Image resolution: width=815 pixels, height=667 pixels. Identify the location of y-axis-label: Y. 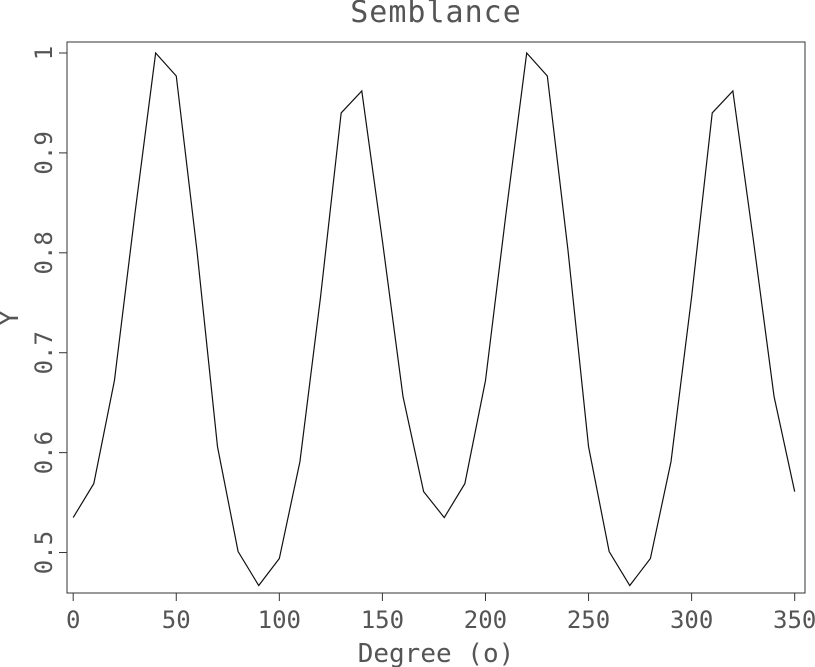
(12, 318).